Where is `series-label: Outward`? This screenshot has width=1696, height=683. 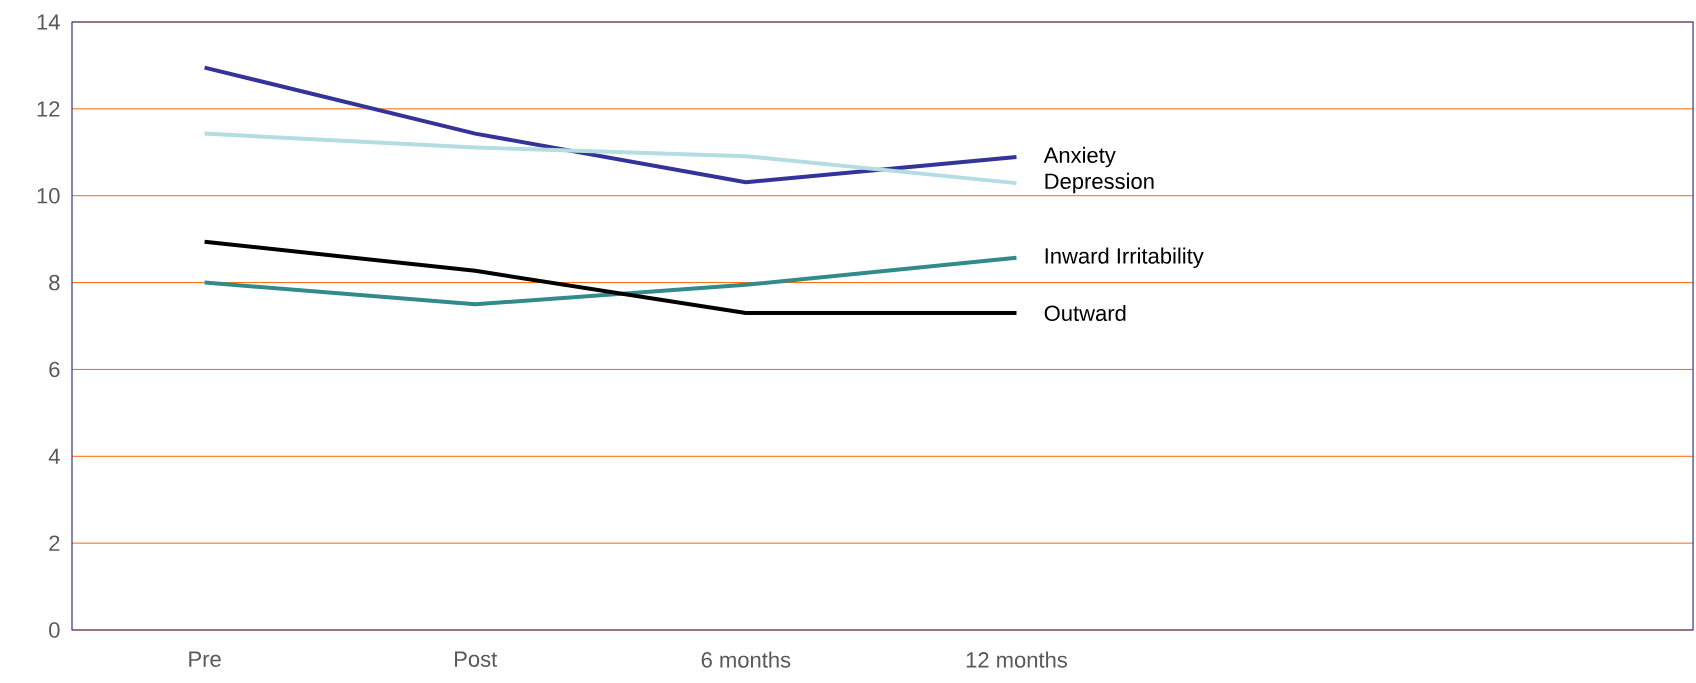
series-label: Outward is located at coordinates (1085, 313).